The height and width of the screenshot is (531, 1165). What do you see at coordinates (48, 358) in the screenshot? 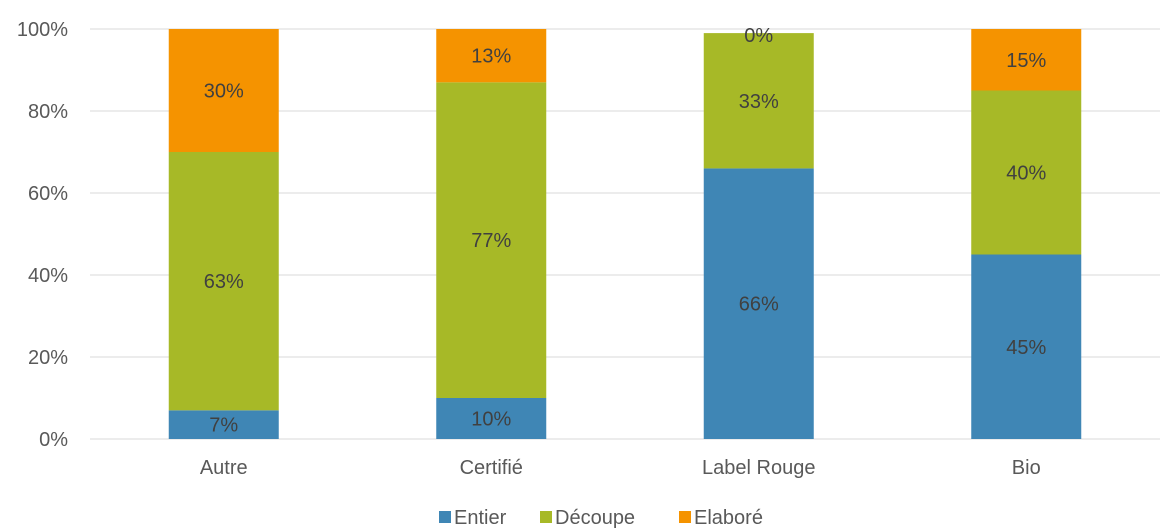
I see `y-tick-label: 20%` at bounding box center [48, 358].